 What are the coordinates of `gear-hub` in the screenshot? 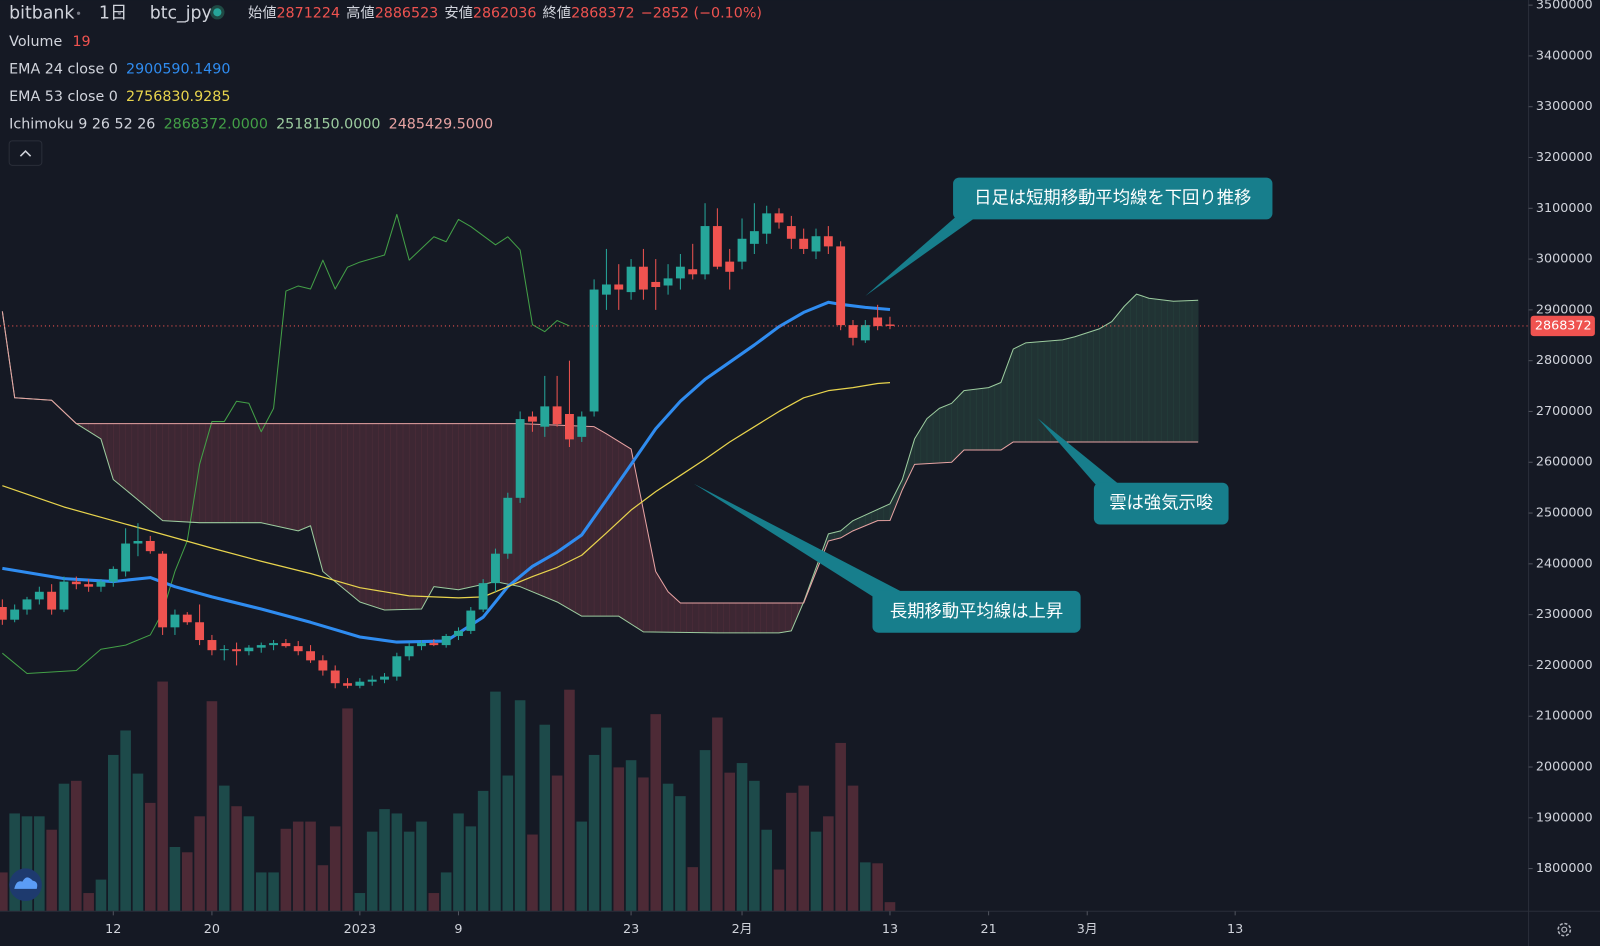 It's located at (1564, 929).